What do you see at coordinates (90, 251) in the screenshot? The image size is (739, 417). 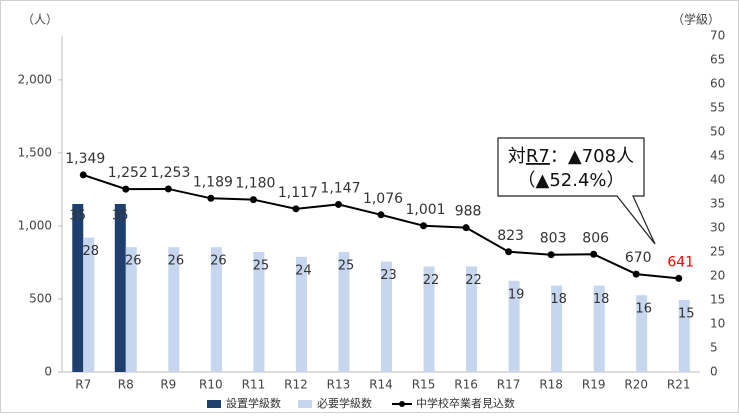 I see `bar-value-label: 28` at bounding box center [90, 251].